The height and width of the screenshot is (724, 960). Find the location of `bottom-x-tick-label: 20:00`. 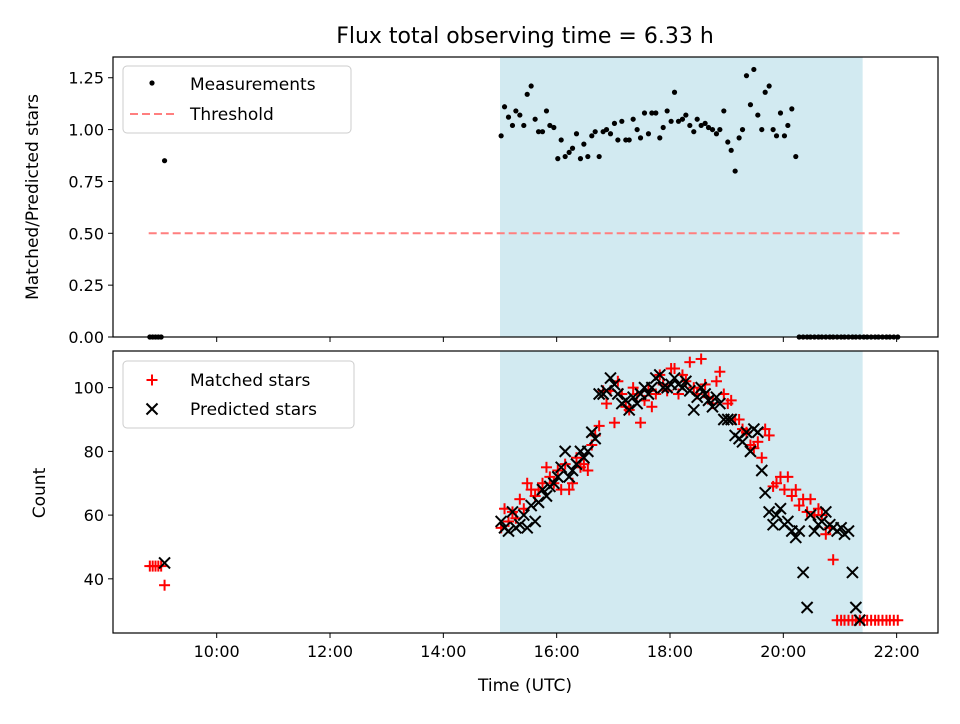

bottom-x-tick-label: 20:00 is located at coordinates (783, 651).